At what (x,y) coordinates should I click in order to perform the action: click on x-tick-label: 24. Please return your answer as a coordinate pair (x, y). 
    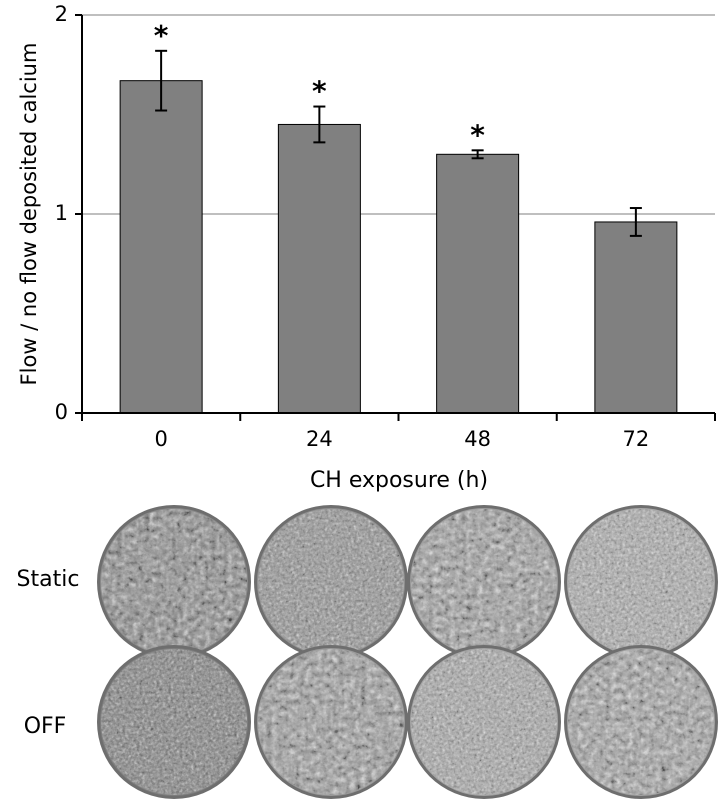
    Looking at the image, I should click on (319, 439).